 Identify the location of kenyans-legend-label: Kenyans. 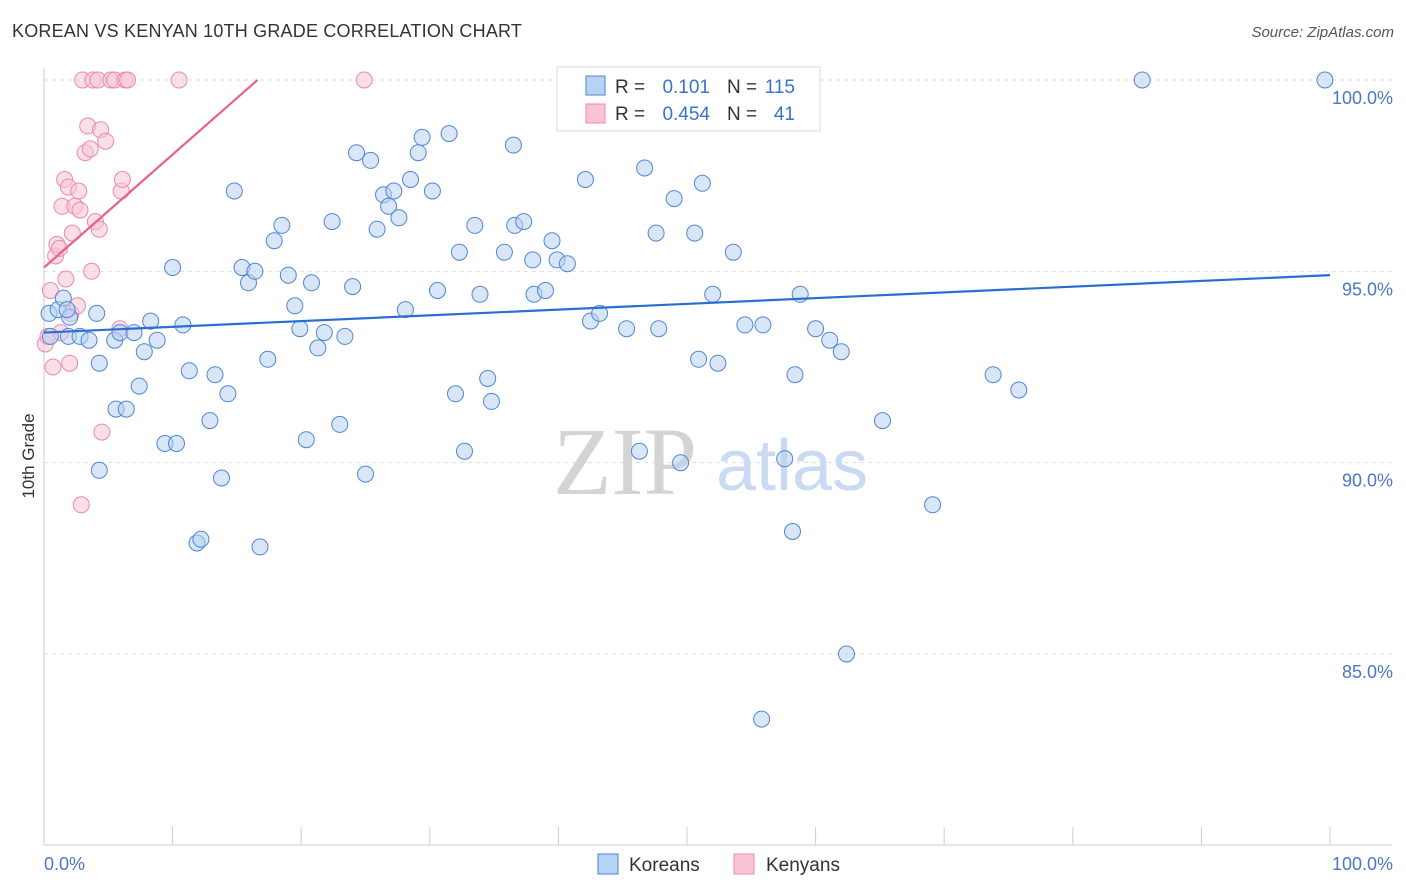
(803, 865).